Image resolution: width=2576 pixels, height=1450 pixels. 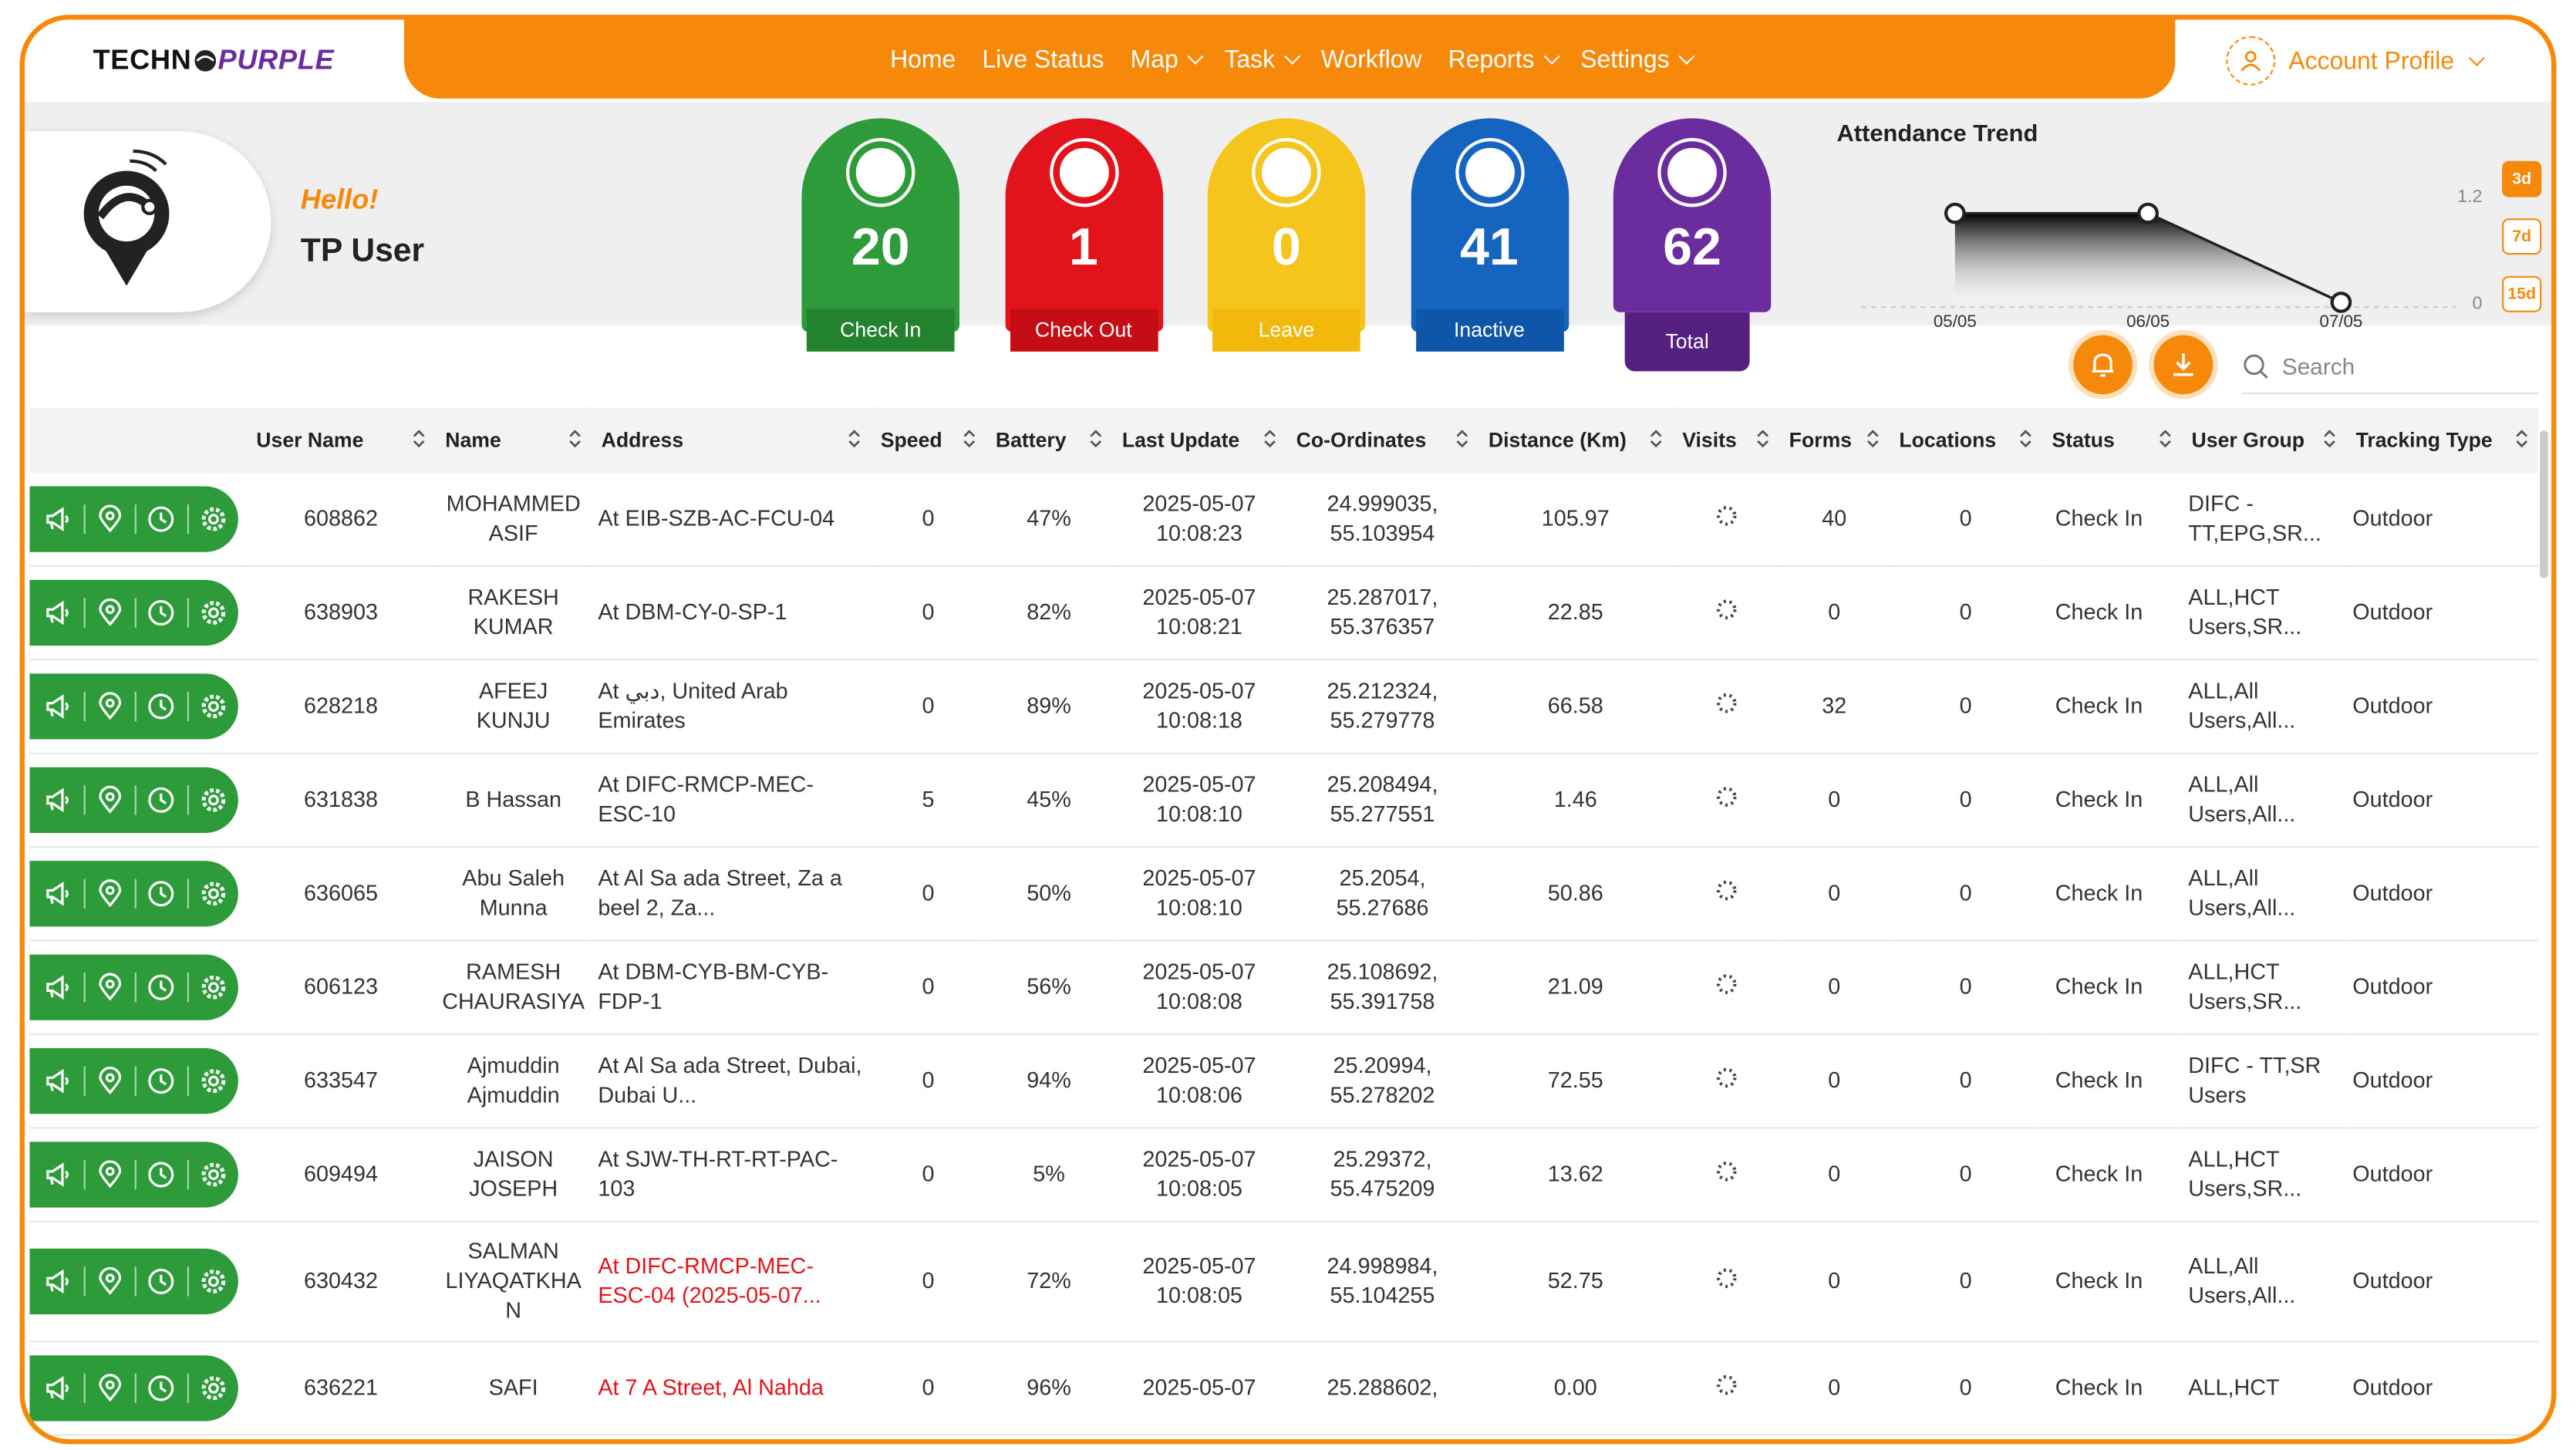 I want to click on nav-item: Reports, so click(x=1504, y=59).